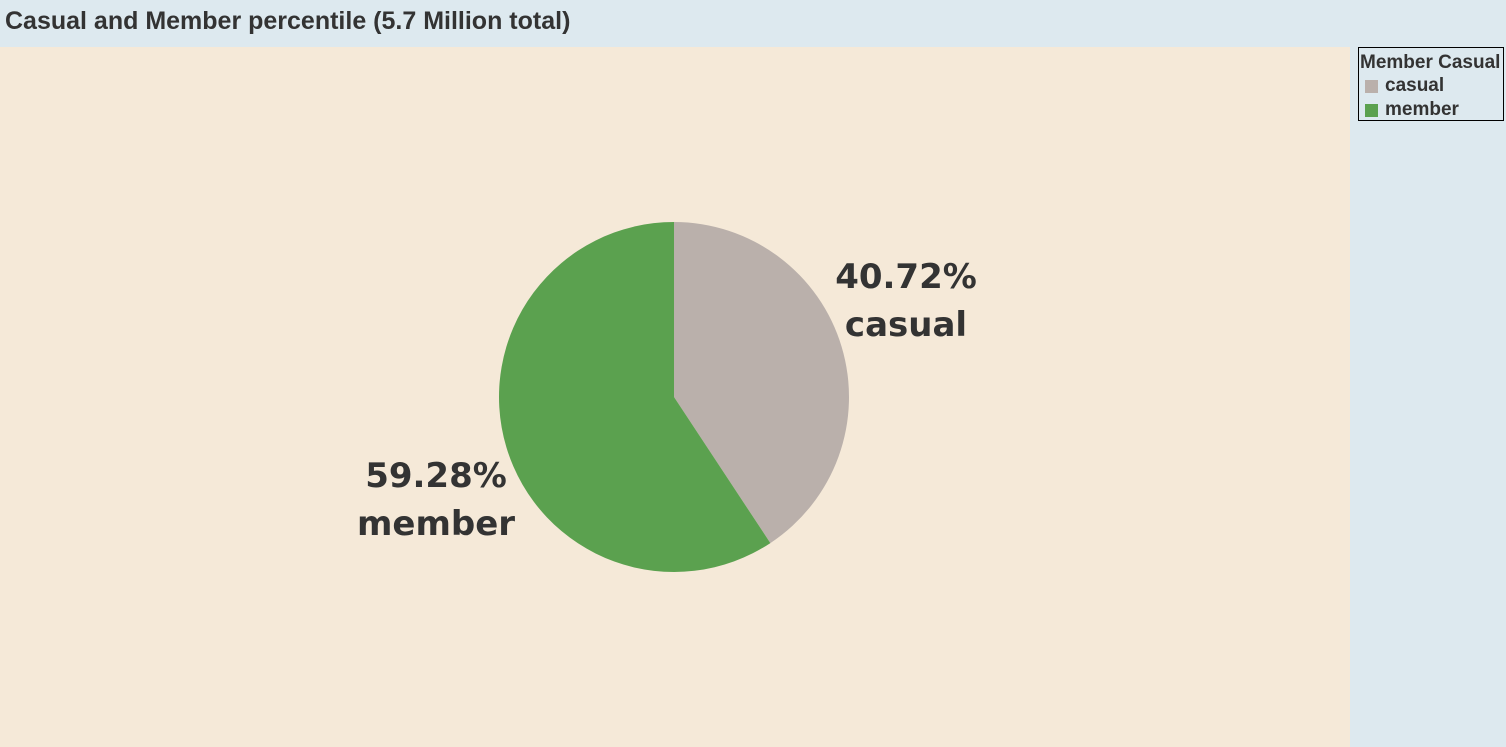  I want to click on pie-slice-casual, so click(761, 383).